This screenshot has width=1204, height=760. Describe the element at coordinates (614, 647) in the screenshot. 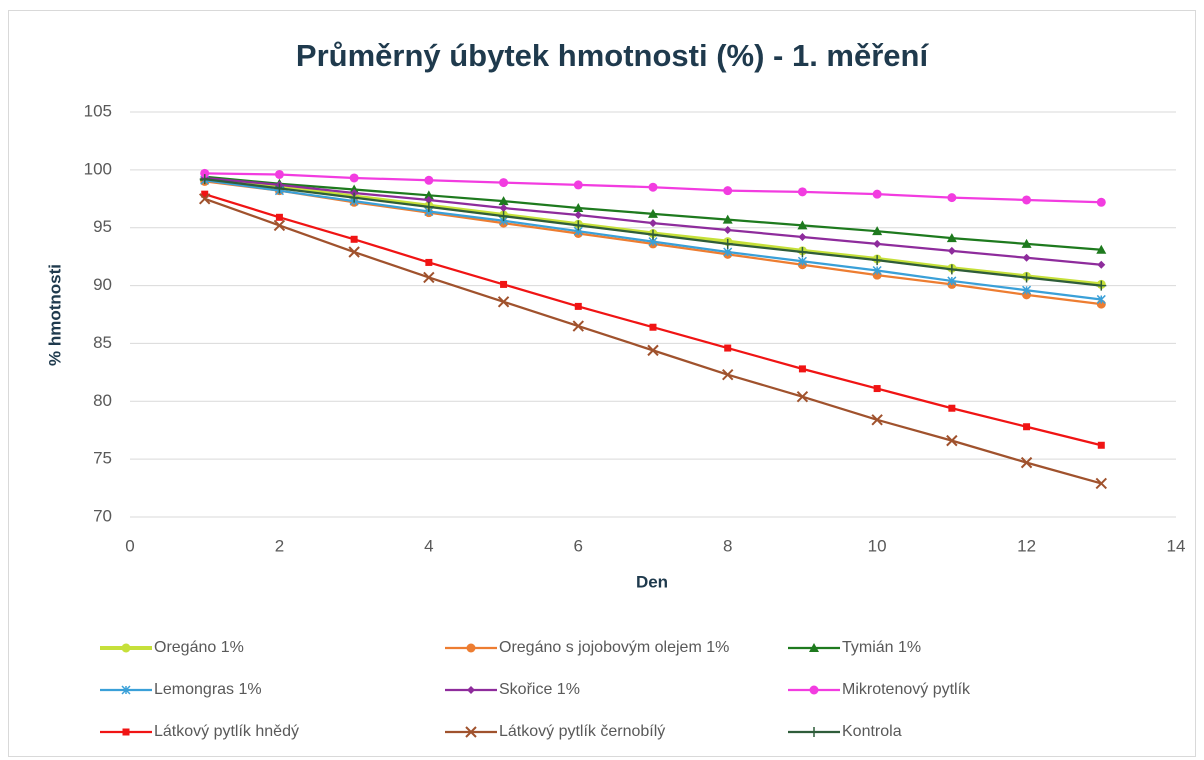

I see `legend-label: Oregáno s jojobovým olejem 1%` at that location.